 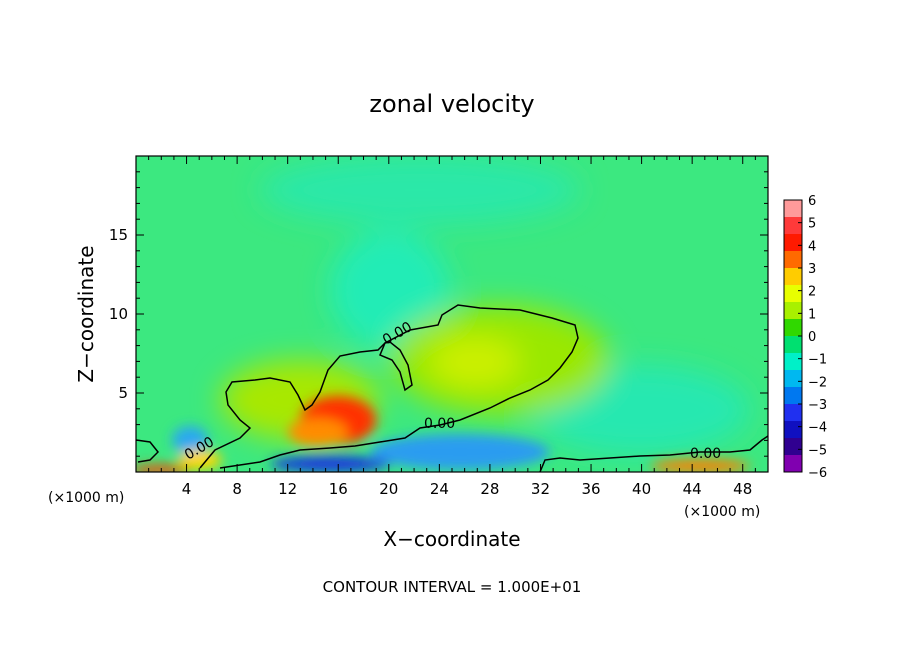 What do you see at coordinates (123, 393) in the screenshot?
I see `y-tick-label: 5` at bounding box center [123, 393].